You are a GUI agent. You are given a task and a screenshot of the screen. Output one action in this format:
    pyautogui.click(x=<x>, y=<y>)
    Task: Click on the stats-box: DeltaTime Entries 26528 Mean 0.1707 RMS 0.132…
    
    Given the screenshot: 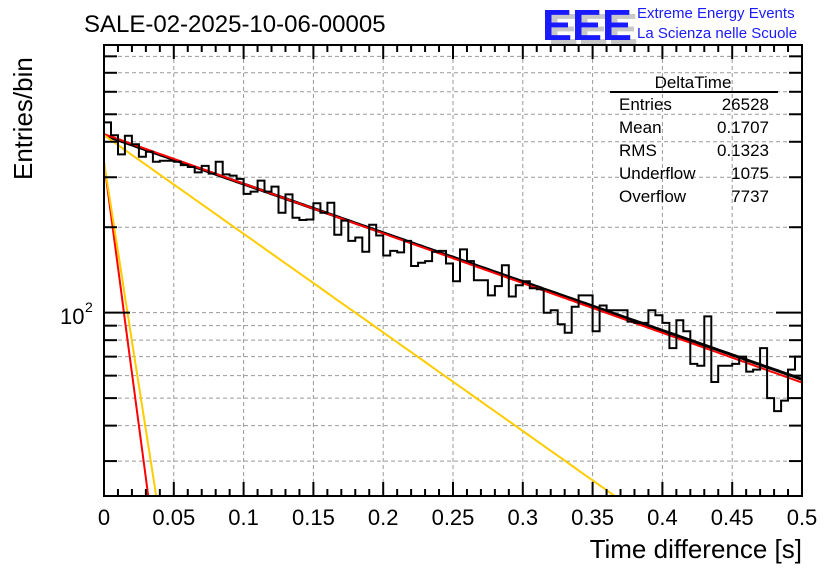 What is the action you would take?
    pyautogui.click(x=694, y=139)
    